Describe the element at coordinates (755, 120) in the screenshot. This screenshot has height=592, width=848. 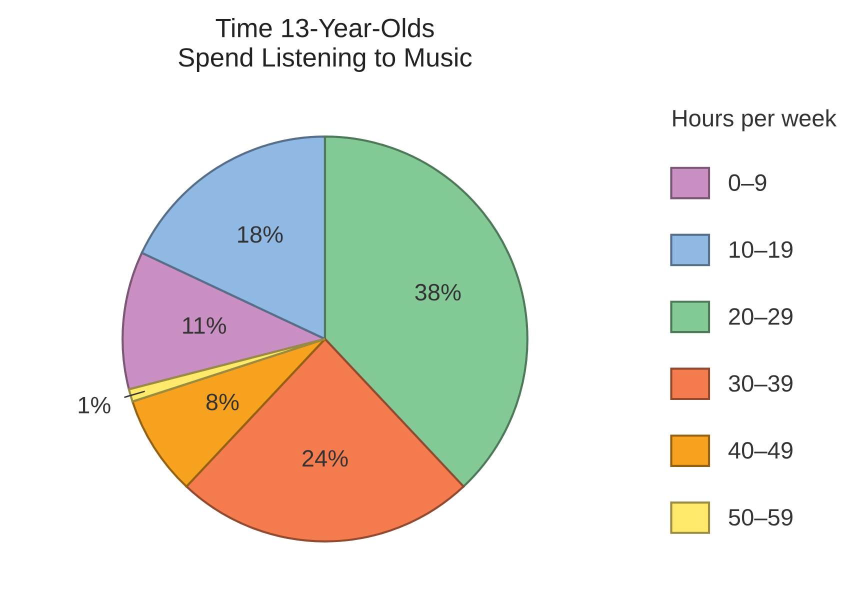
I see `legend-title: Hours per week` at that location.